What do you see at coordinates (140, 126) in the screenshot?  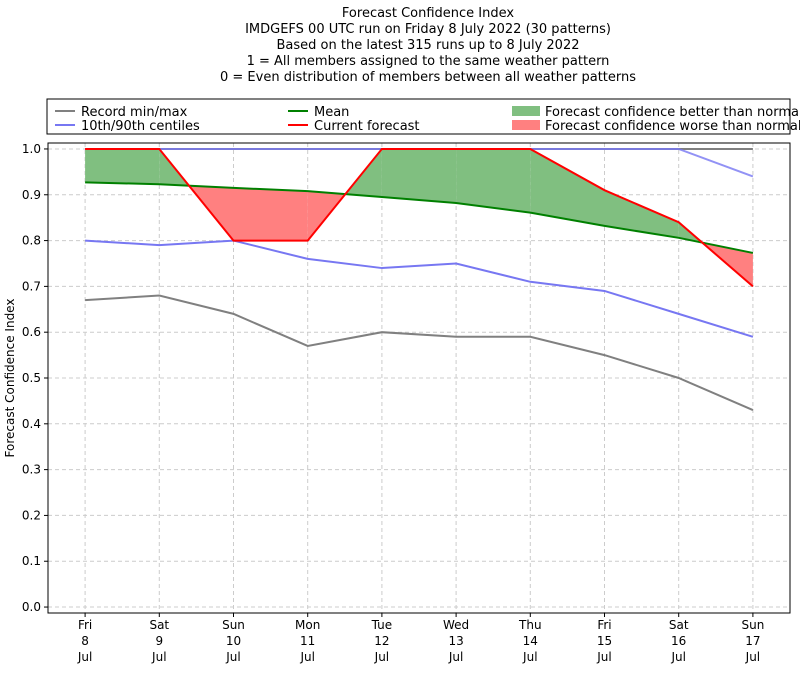 I see `legend-label: 10th/90th centiles` at bounding box center [140, 126].